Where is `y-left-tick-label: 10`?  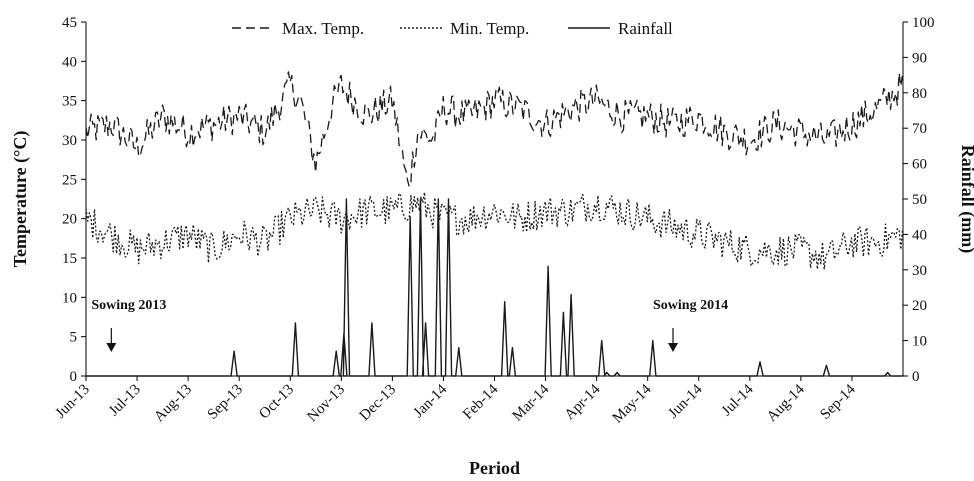 y-left-tick-label: 10 is located at coordinates (69, 298).